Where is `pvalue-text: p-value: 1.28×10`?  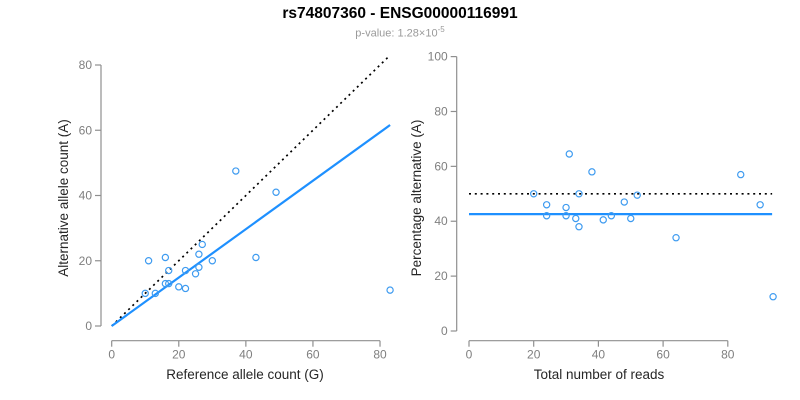 pvalue-text: p-value: 1.28×10 is located at coordinates (396, 33).